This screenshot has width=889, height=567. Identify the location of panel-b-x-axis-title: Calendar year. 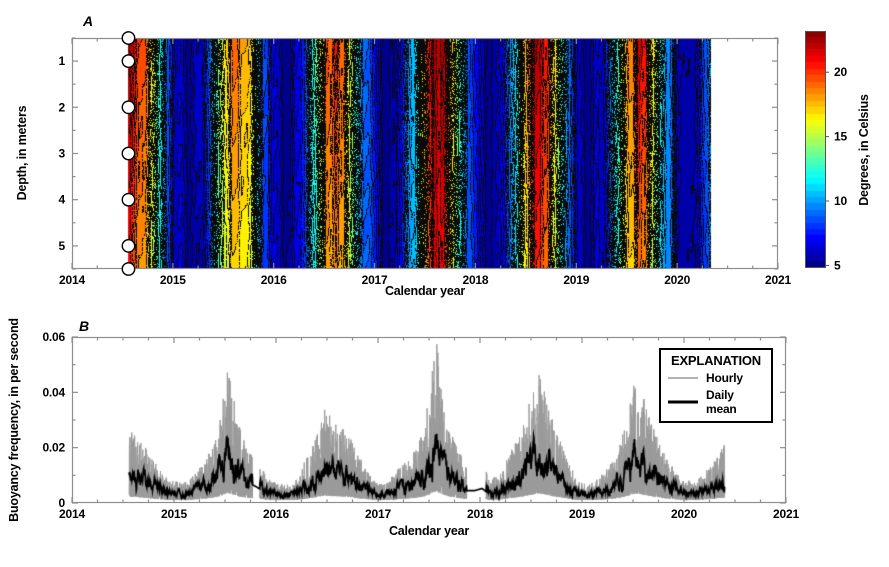
(429, 531).